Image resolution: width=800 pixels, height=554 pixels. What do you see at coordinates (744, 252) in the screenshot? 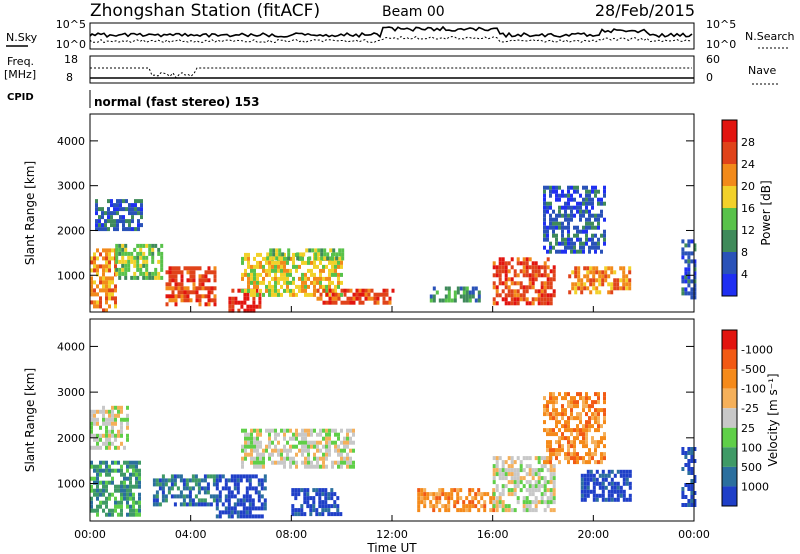
I see `colorbar-tick-label: 8` at bounding box center [744, 252].